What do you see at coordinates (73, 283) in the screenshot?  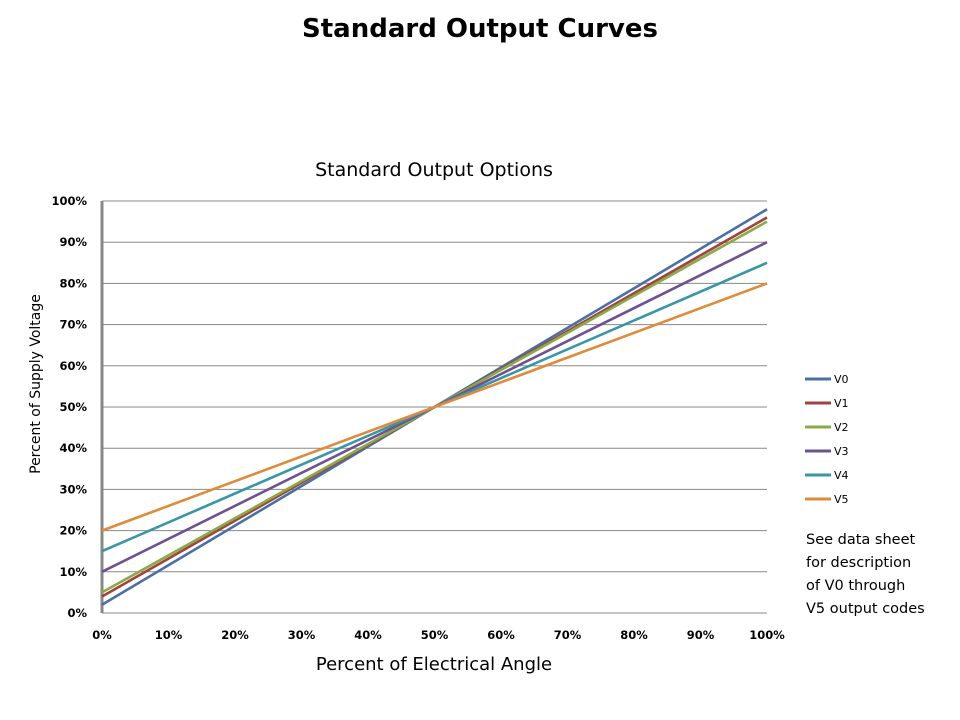 I see `y-tick-label: 80%` at bounding box center [73, 283].